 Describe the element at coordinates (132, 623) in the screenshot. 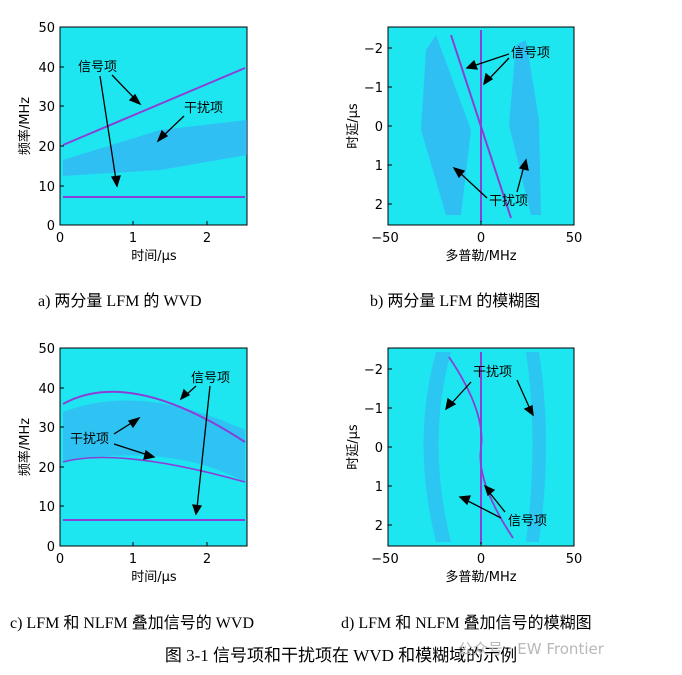

I see `panel-caption: c) LFM 和 NLFM 叠加信号的 WVD` at that location.